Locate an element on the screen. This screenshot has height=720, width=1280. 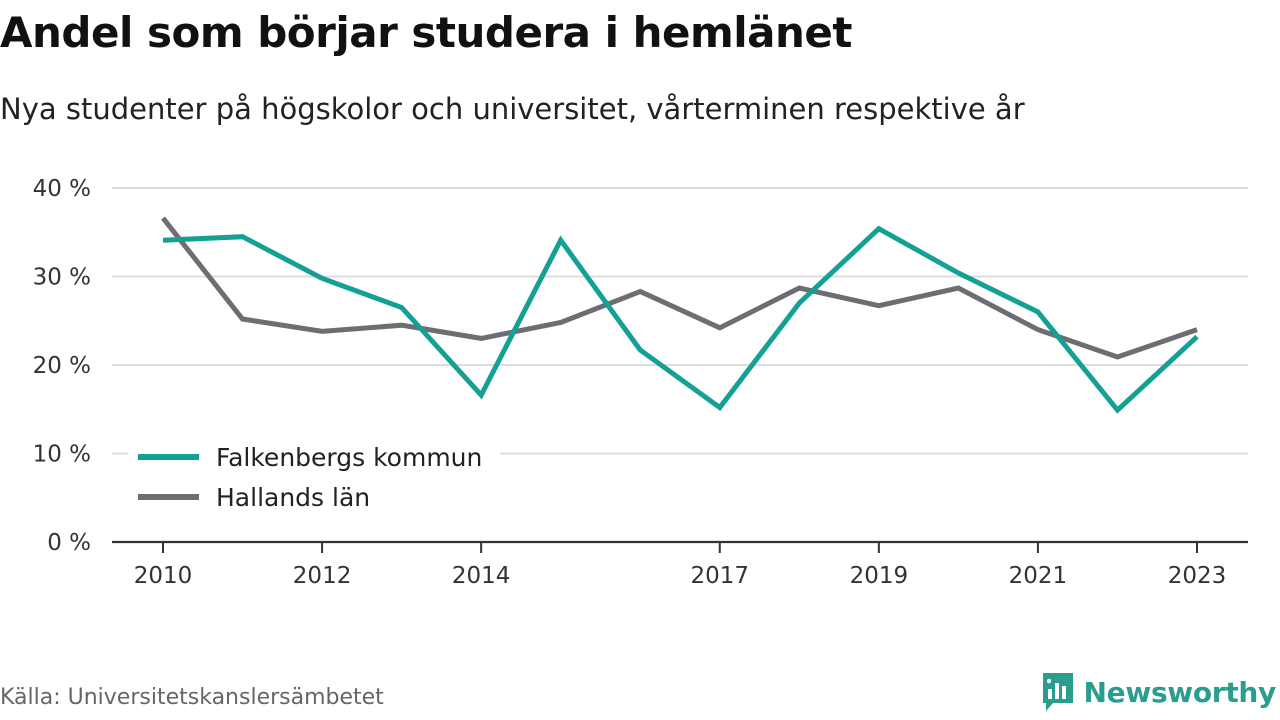
legend-label: Falkenbergs kommun is located at coordinates (349, 457).